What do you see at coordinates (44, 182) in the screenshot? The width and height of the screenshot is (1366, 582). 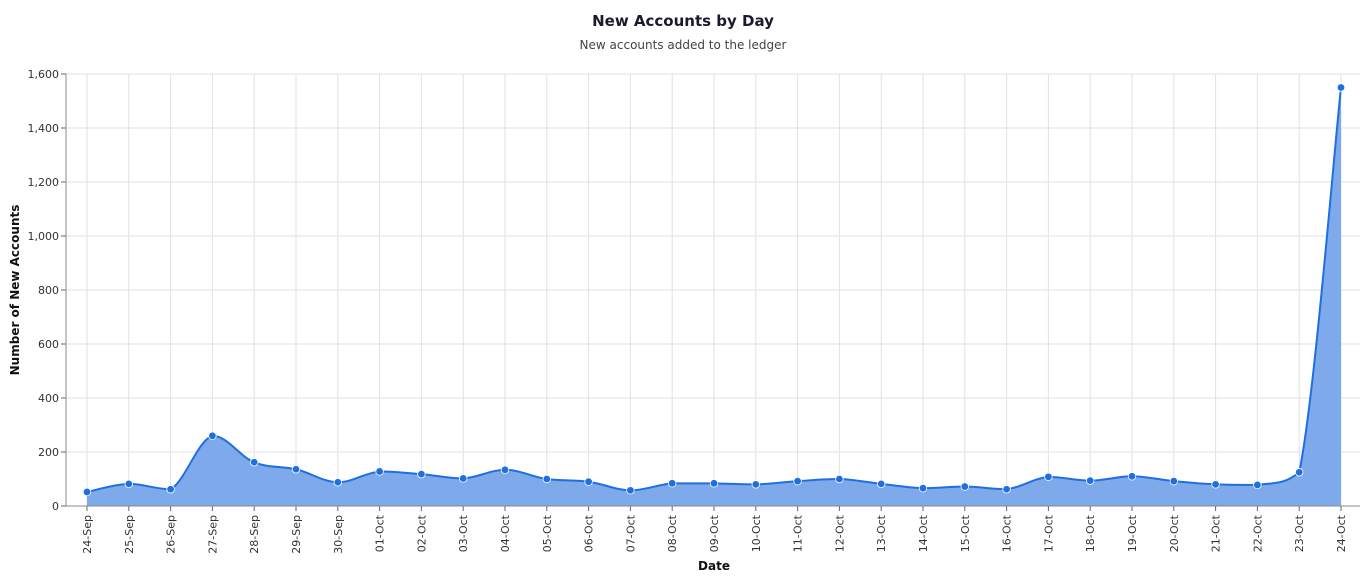 I see `y-tick-label: 1,200` at bounding box center [44, 182].